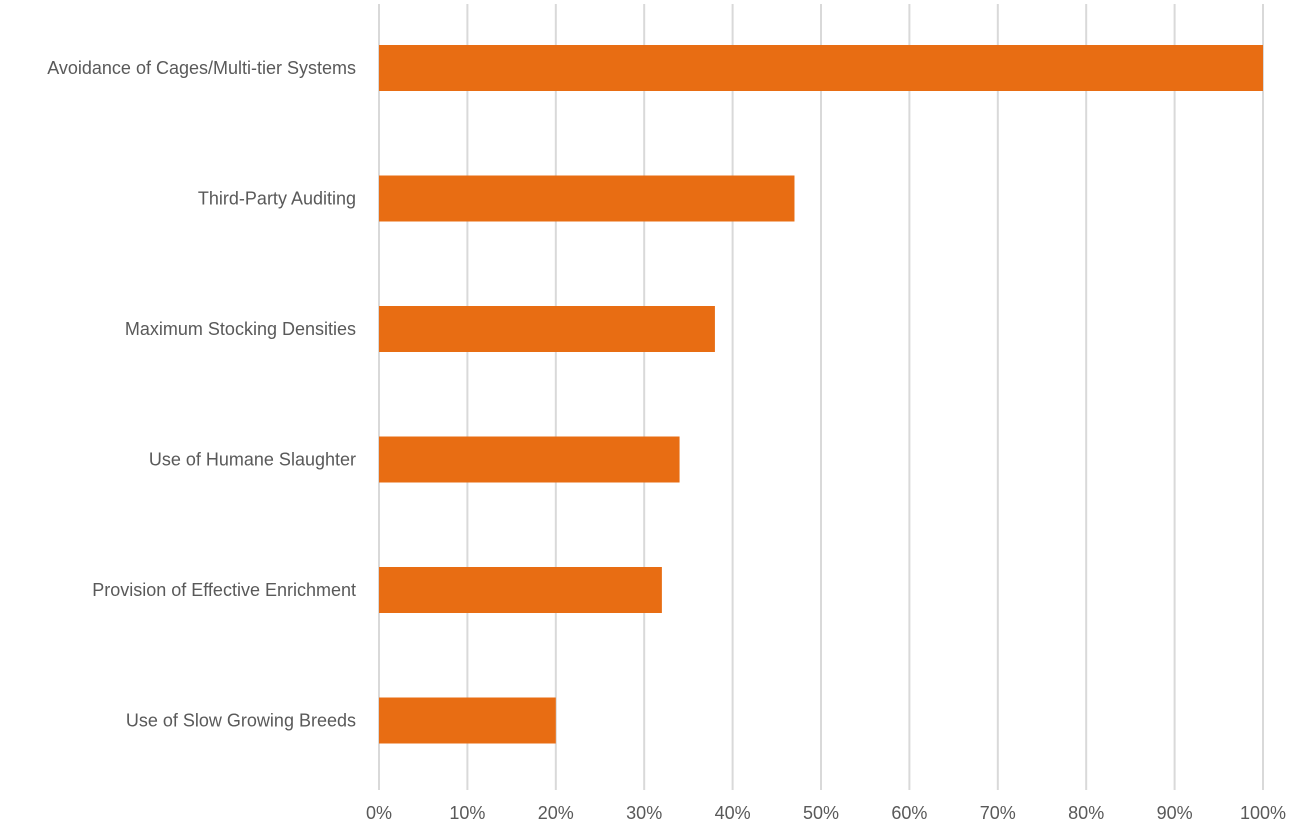  What do you see at coordinates (379, 813) in the screenshot?
I see `x-tick-label: 0%` at bounding box center [379, 813].